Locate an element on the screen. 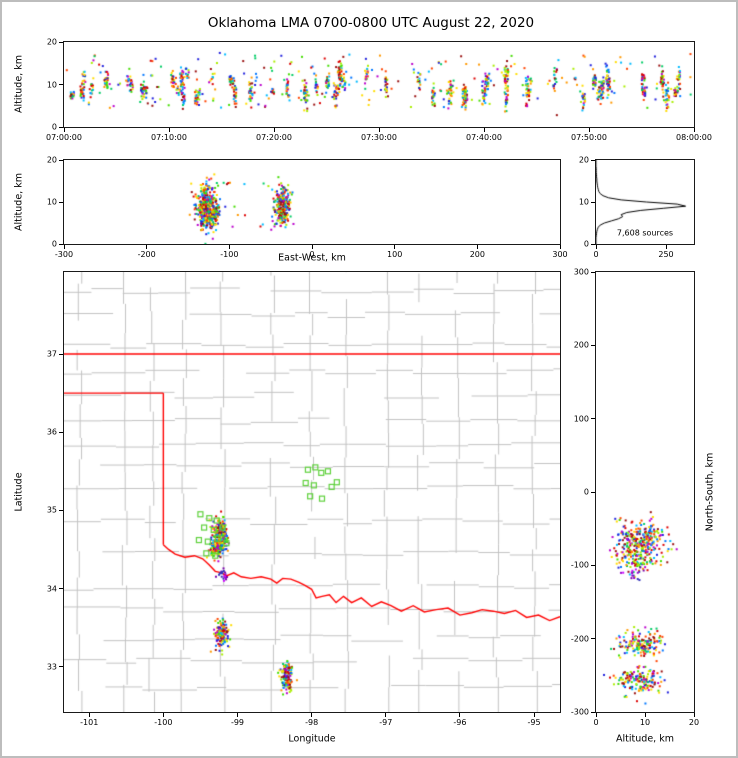 The height and width of the screenshot is (758, 738). altitude-histogram-panel is located at coordinates (645, 202).